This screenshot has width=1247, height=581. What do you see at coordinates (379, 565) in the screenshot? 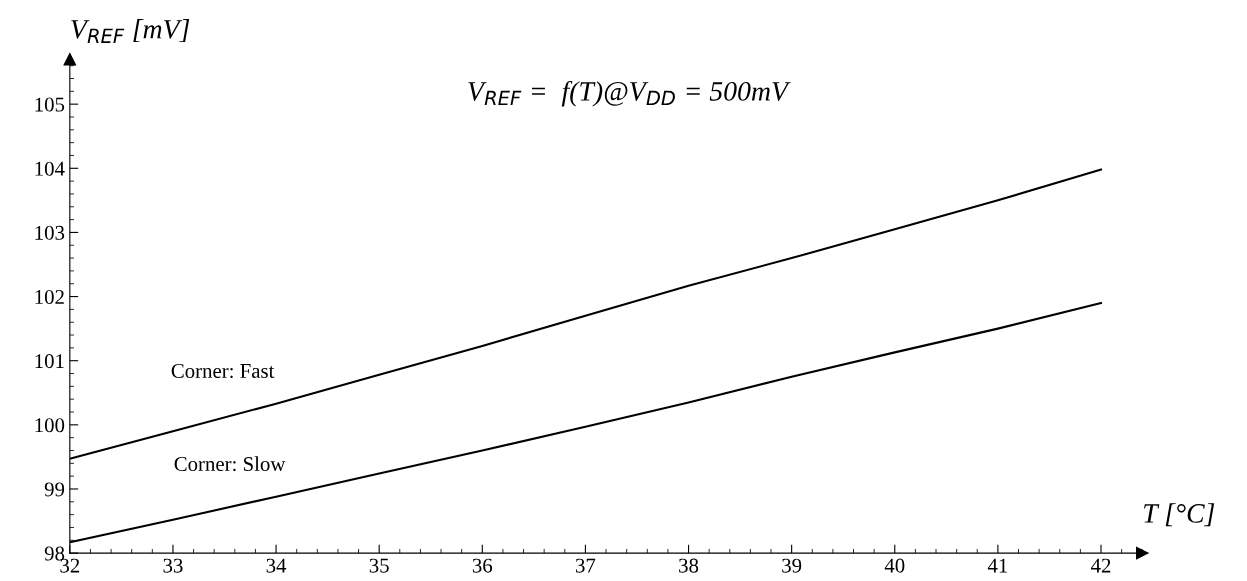
I see `x-tick-label: 35` at bounding box center [379, 565].